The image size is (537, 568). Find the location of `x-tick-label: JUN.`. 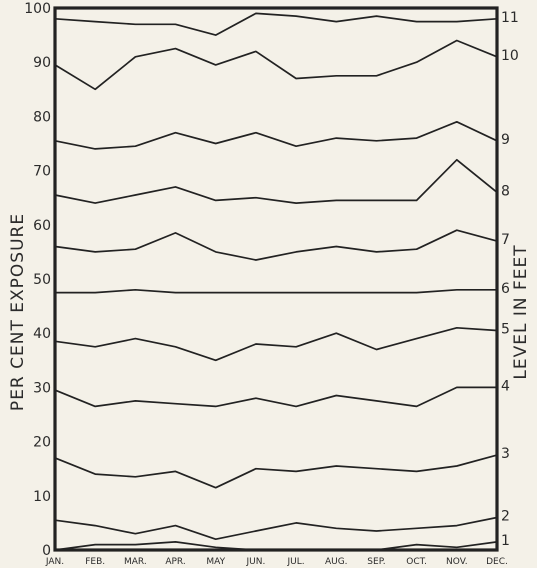

x-tick-label: JUN. is located at coordinates (255, 562).